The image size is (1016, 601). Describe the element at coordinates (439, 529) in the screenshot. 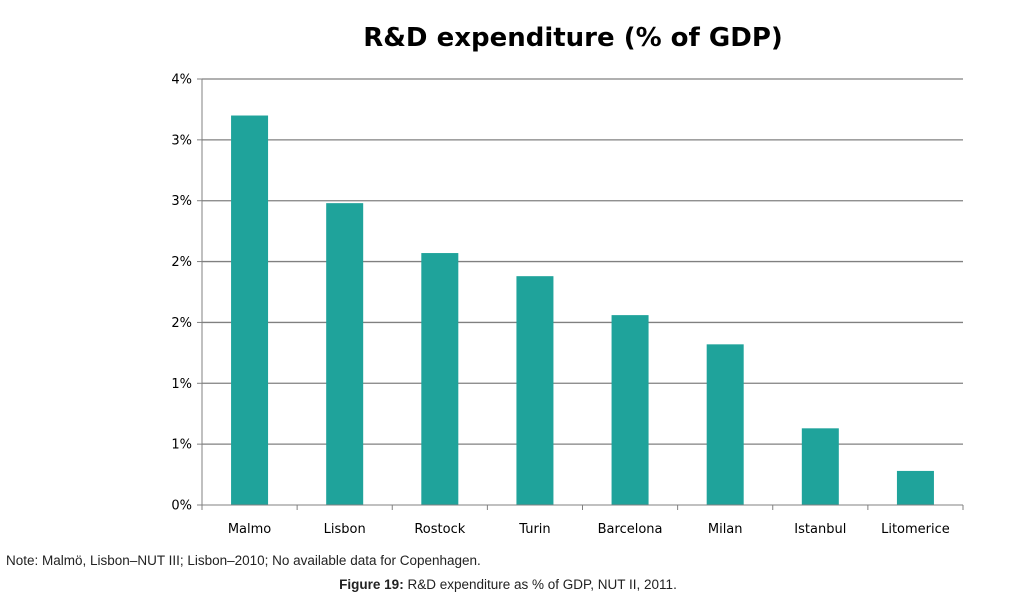

I see `x-category-label: Rostock` at that location.